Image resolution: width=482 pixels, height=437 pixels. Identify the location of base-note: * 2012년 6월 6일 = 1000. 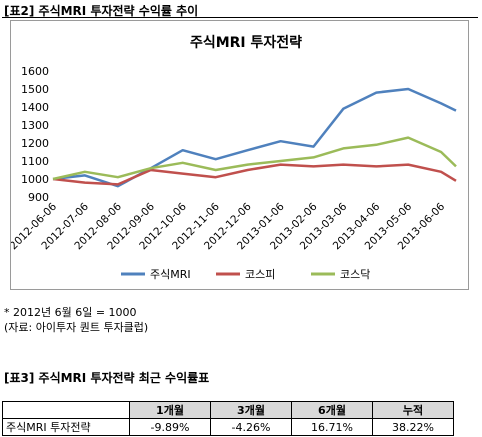
(70, 312).